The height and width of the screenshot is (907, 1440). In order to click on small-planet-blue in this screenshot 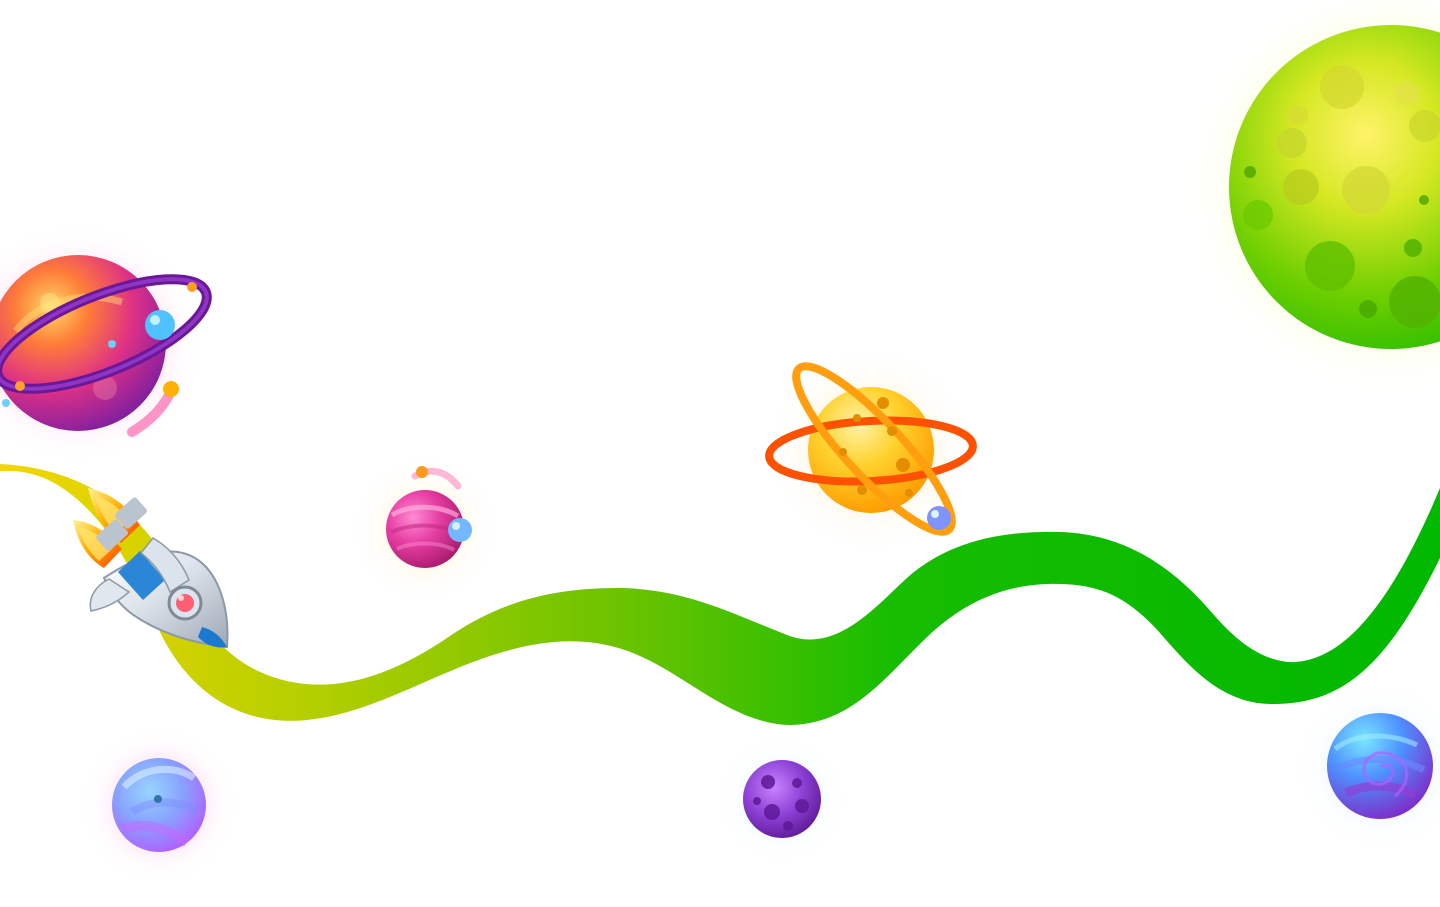, I will do `click(1377, 766)`.